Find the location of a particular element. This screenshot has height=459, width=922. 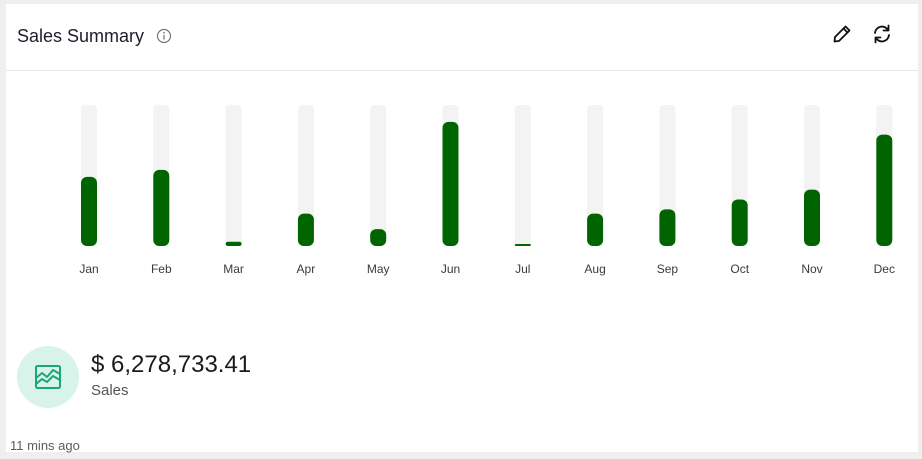

sales-stat-icon-circle is located at coordinates (48, 377).